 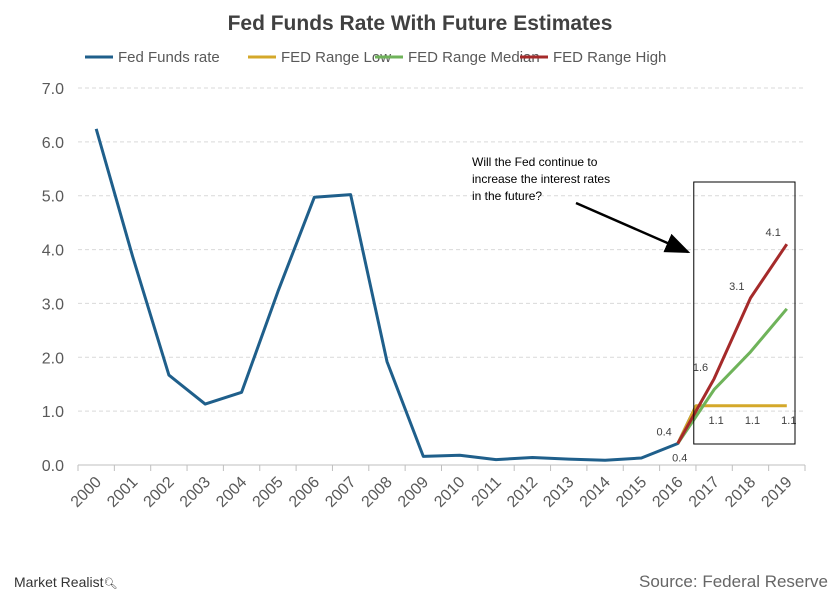 I want to click on brand-logo: Market Realist🔍︎, so click(x=65, y=582).